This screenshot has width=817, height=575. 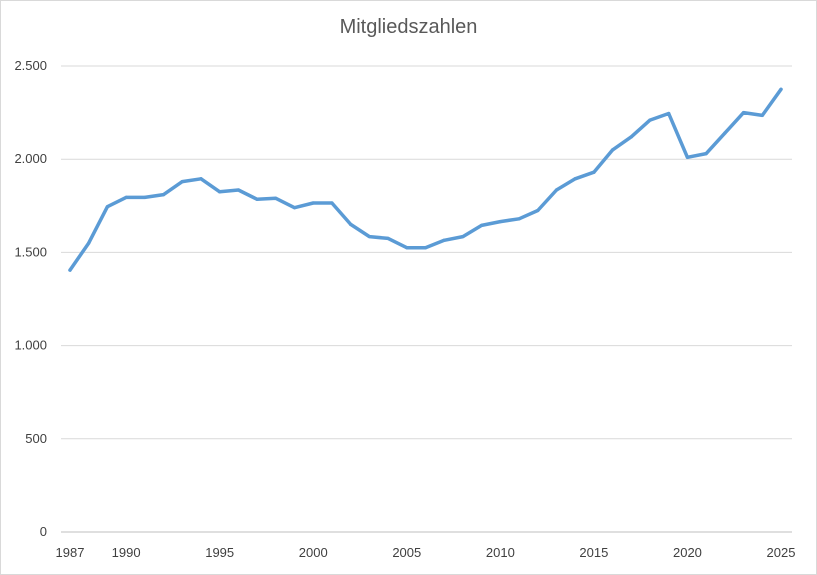 I want to click on x-tick-label: 1995, so click(x=219, y=552).